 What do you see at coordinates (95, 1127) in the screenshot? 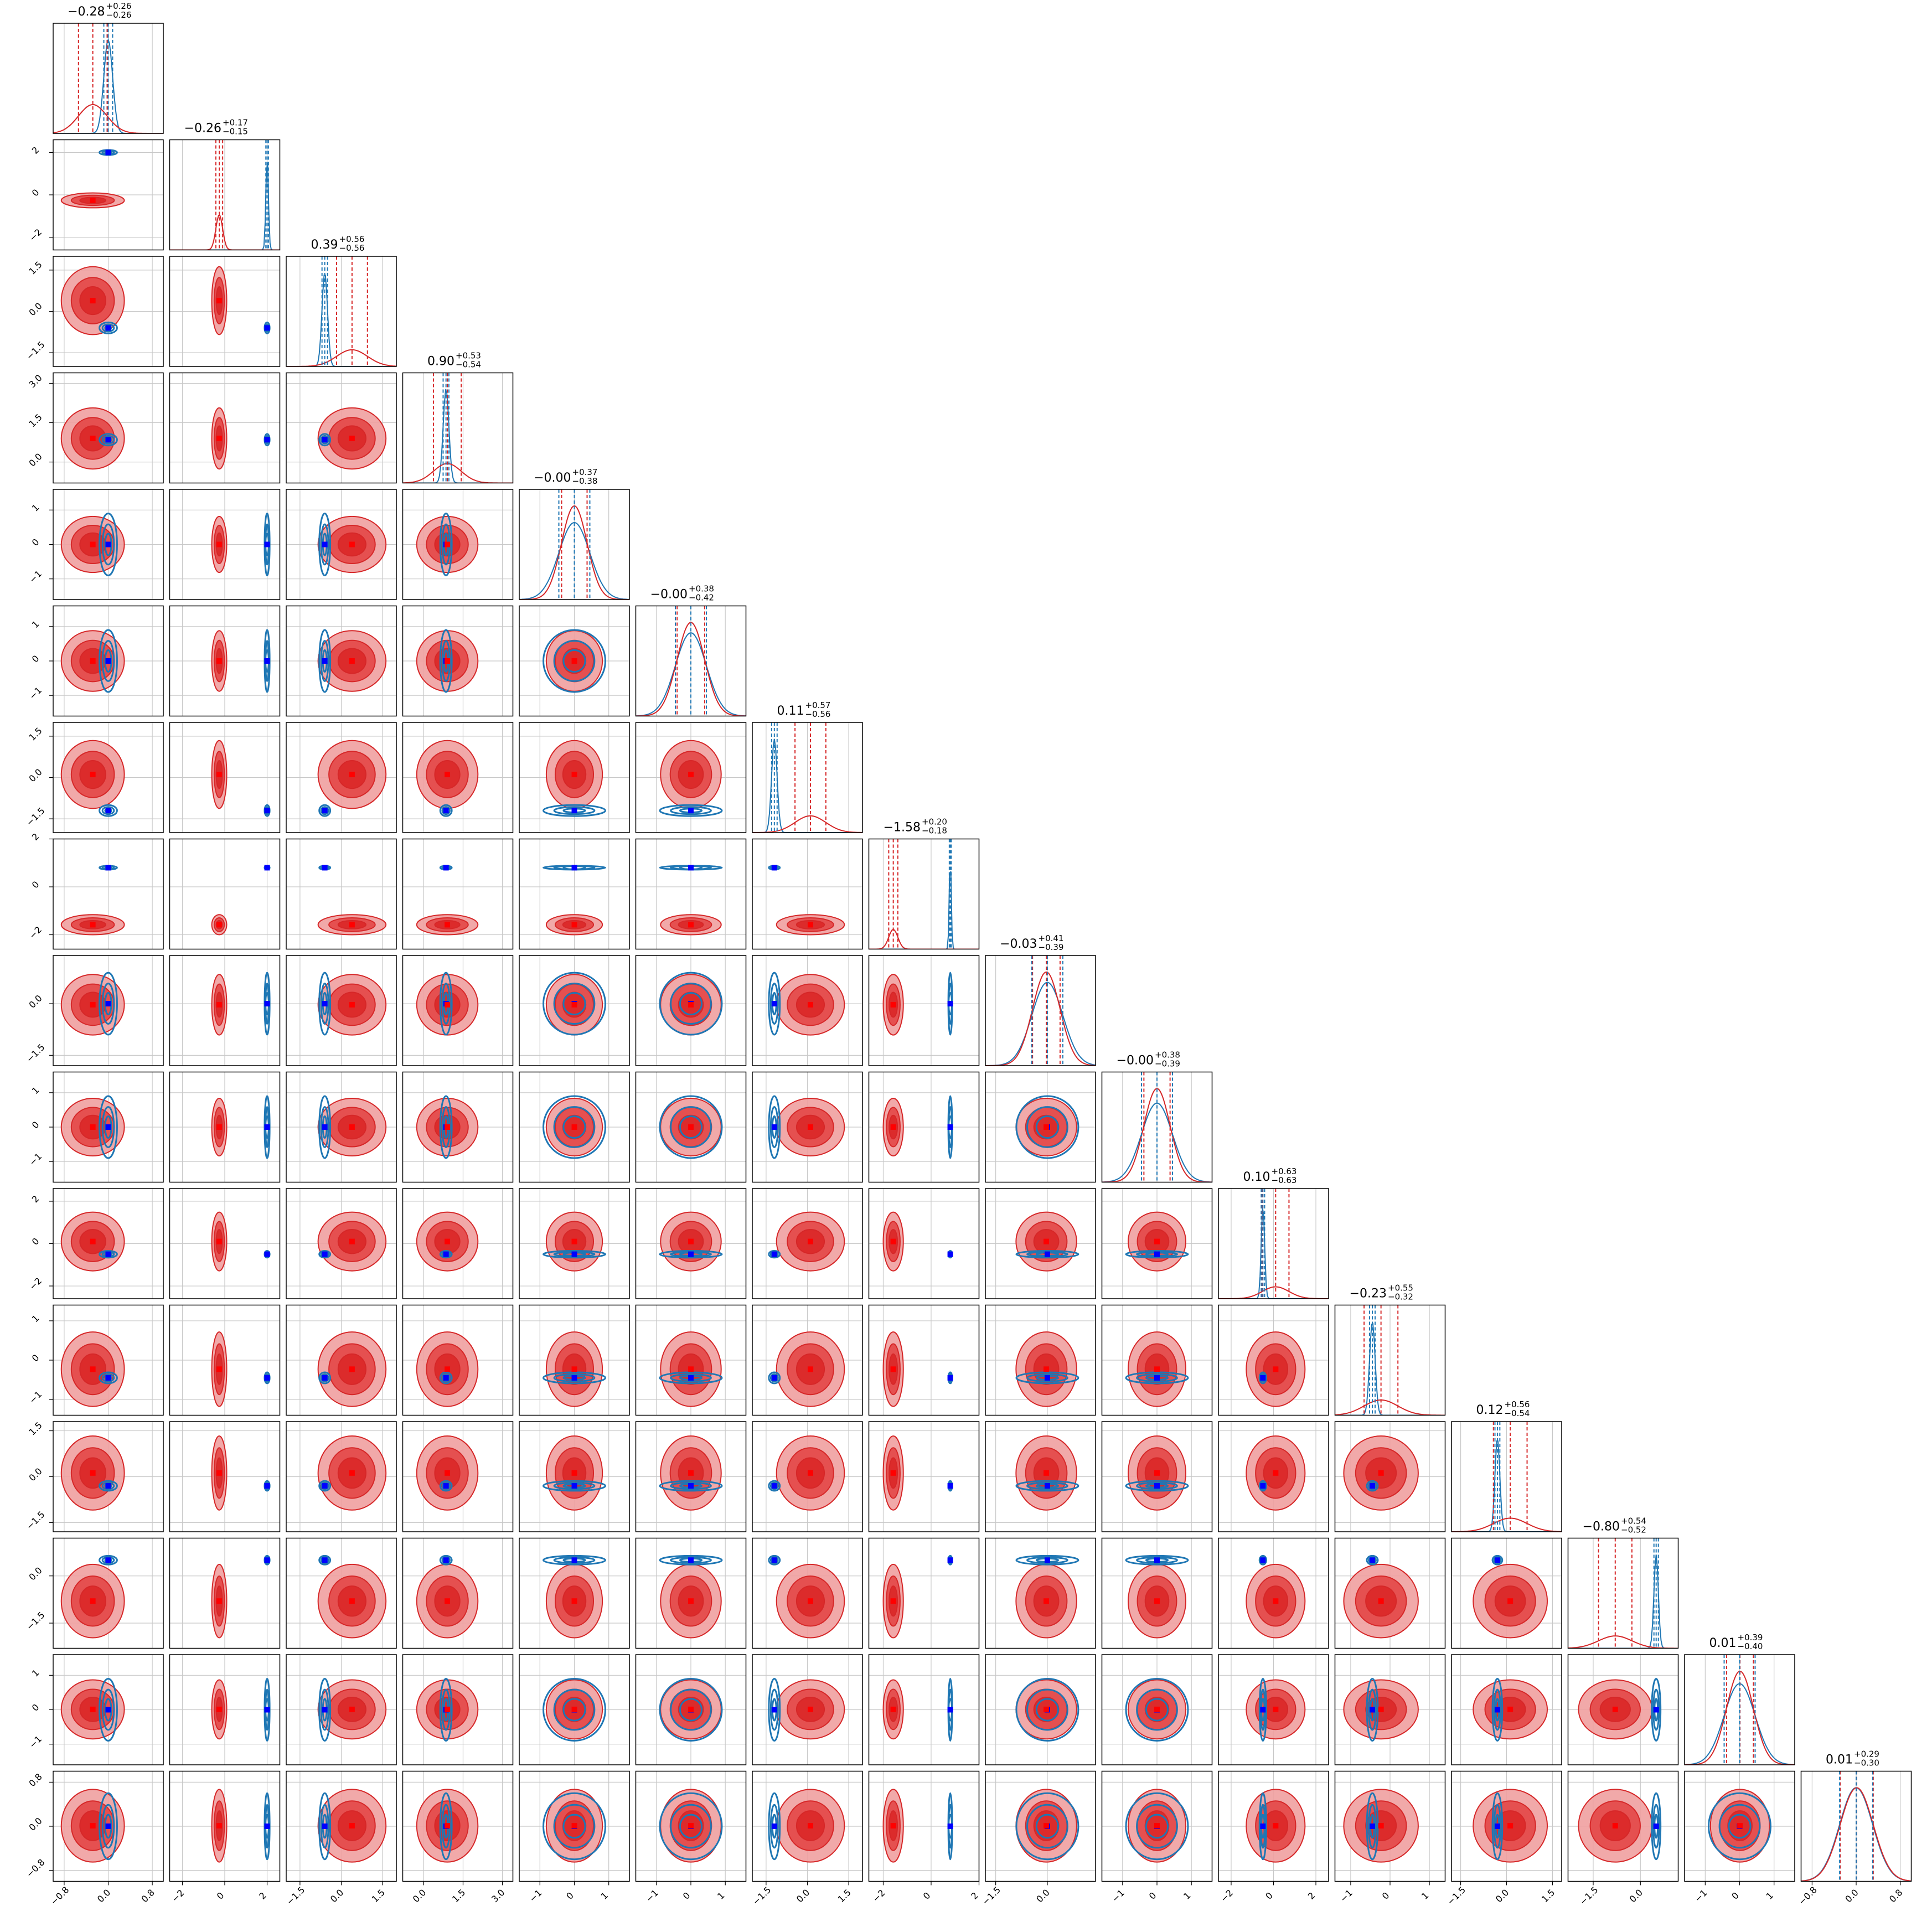
I see `panel-9-0: −1 0 1` at bounding box center [95, 1127].